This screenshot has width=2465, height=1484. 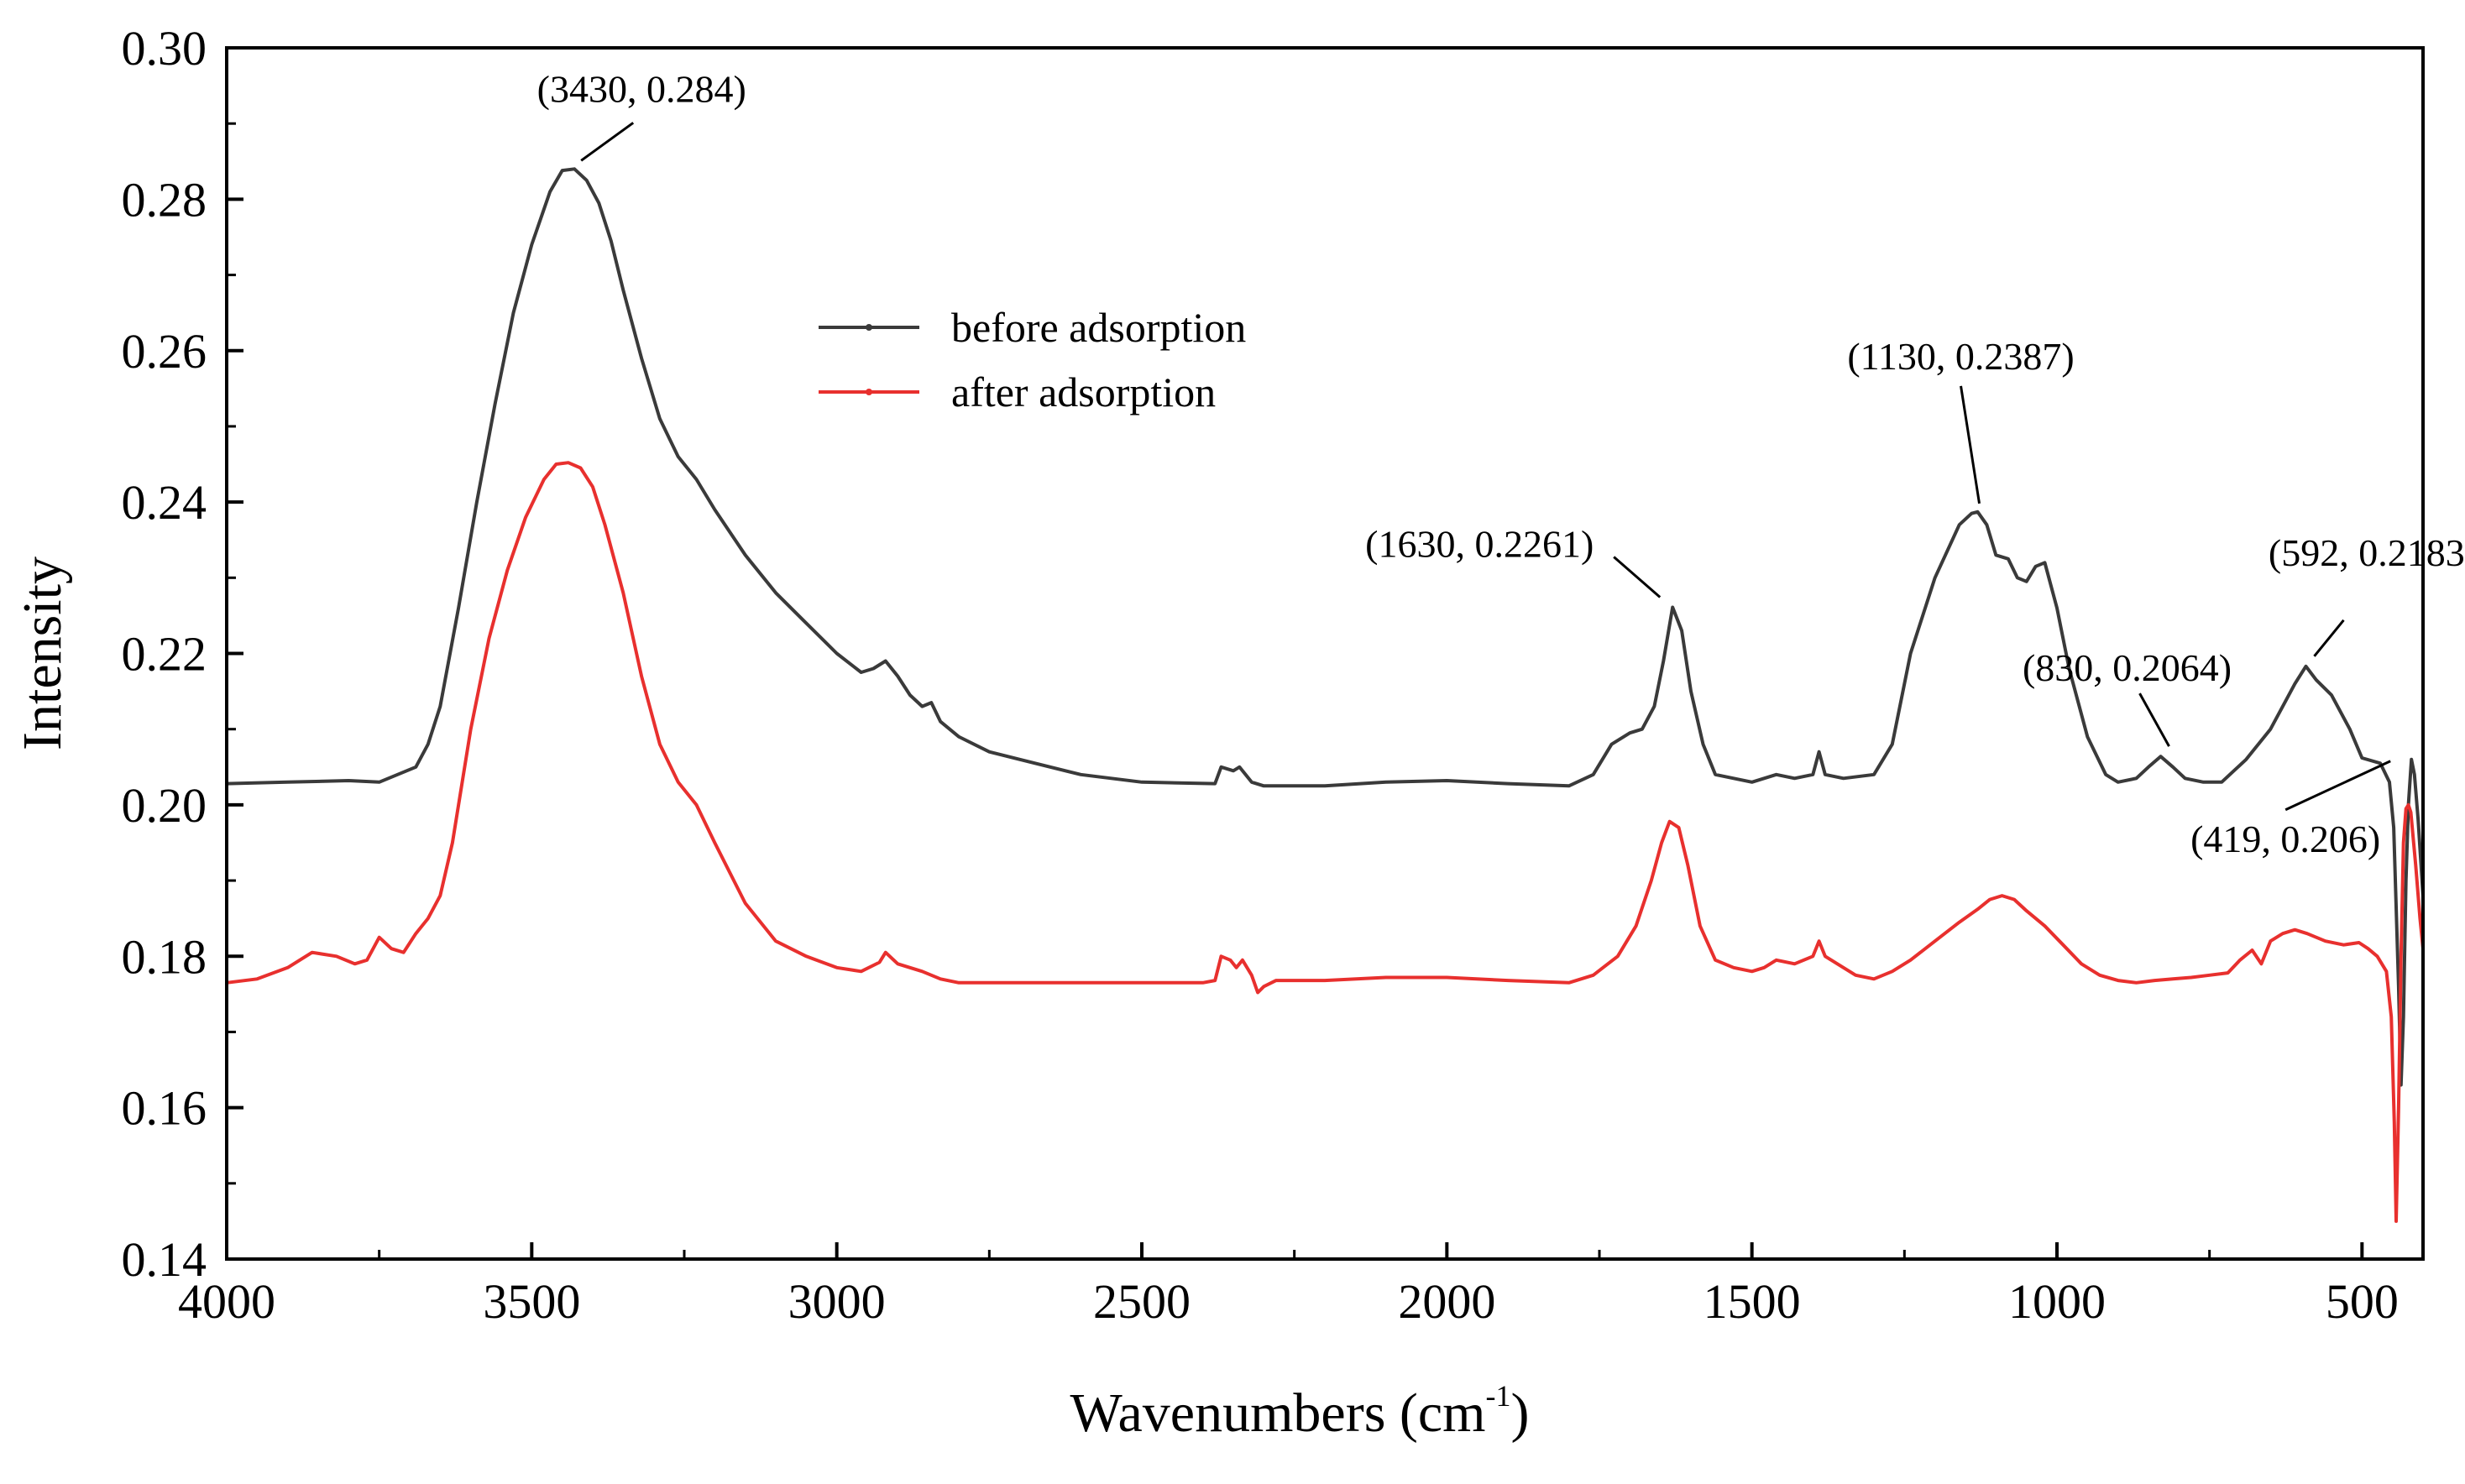 I want to click on legend-label: before adsorption, so click(x=1098, y=327).